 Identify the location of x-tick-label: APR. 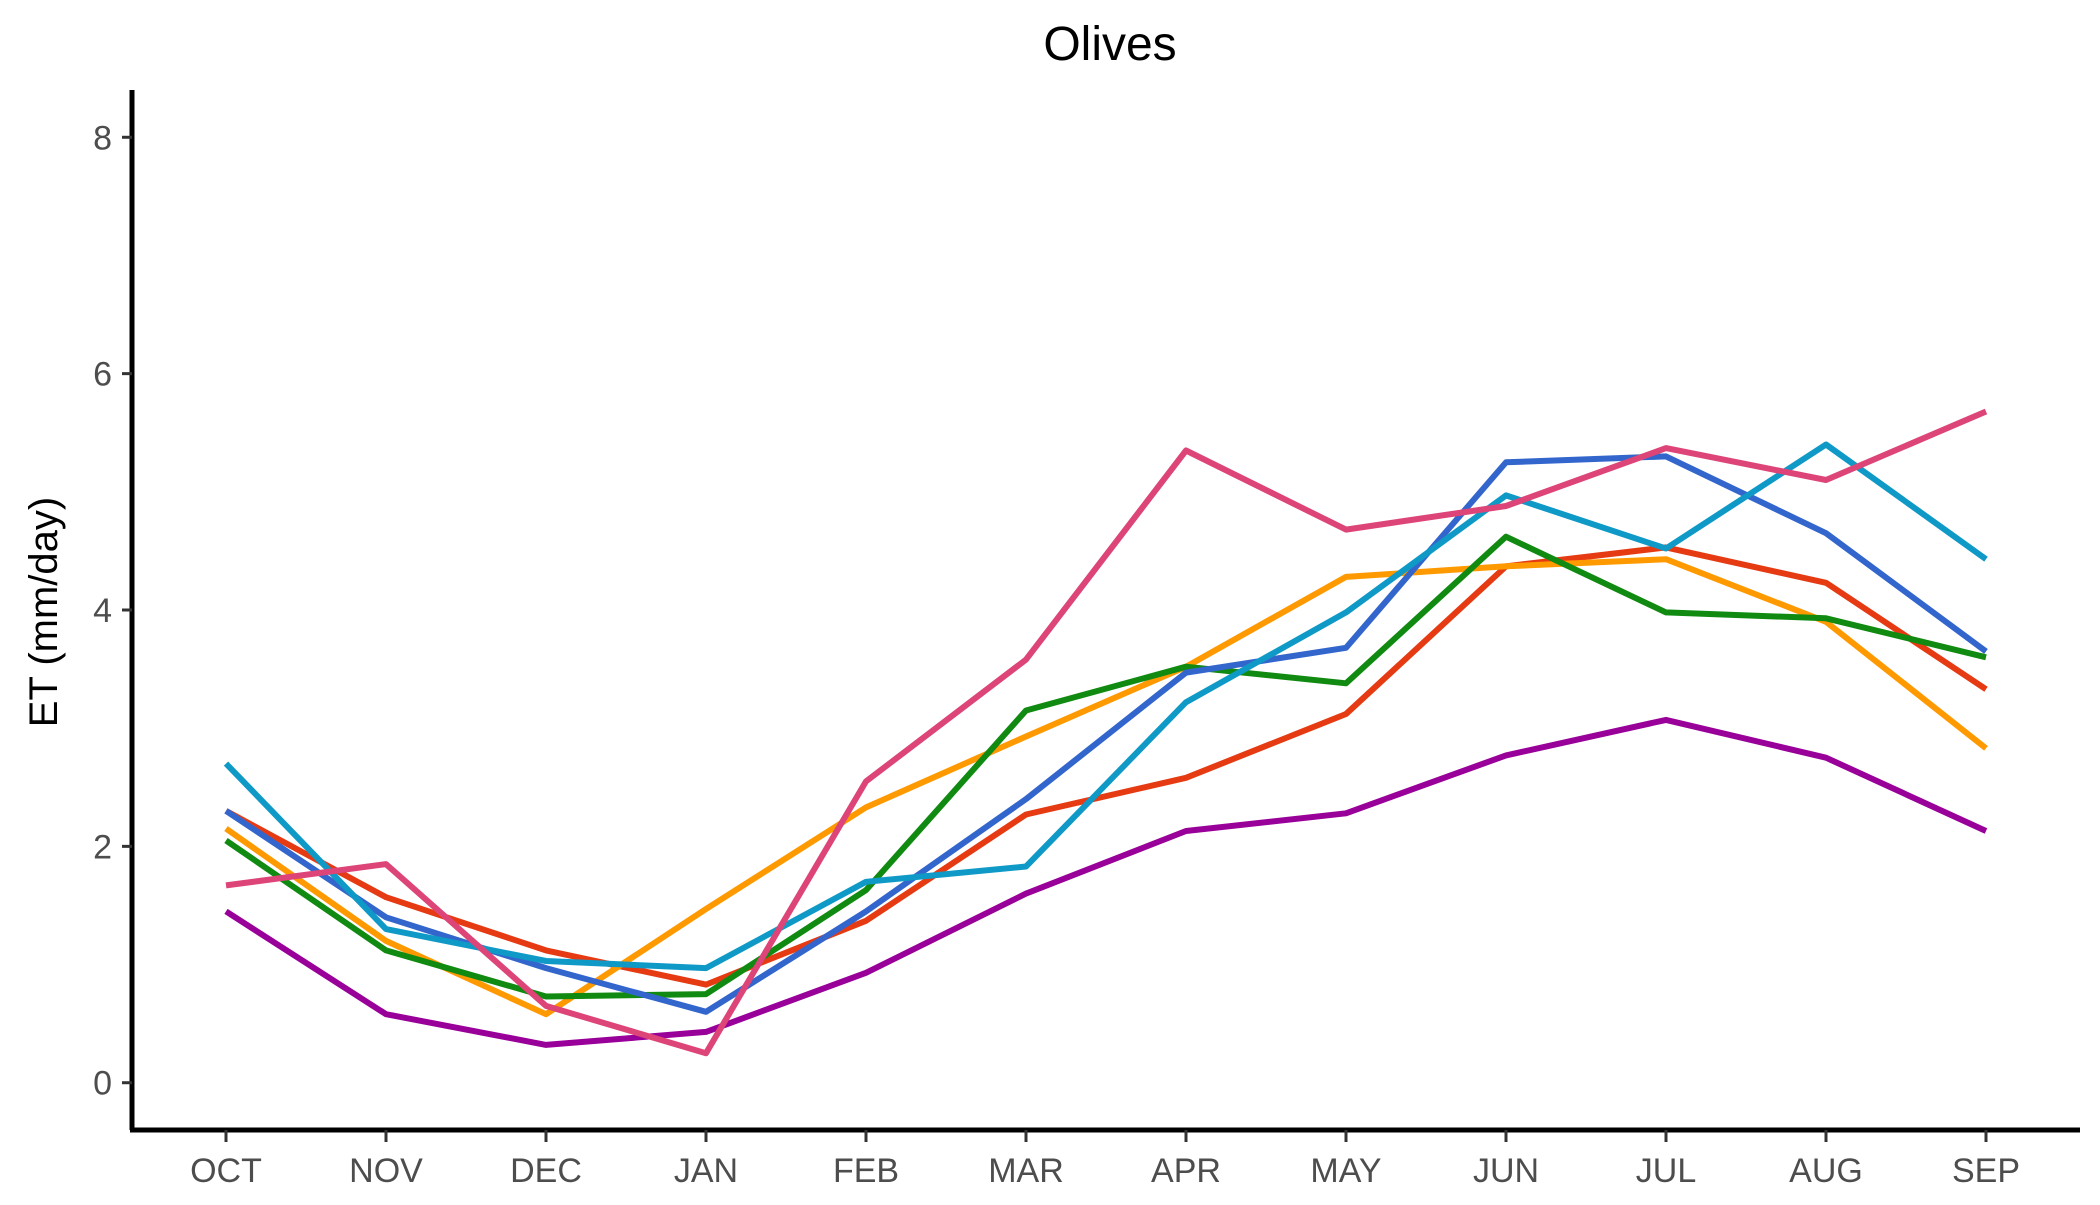
(1186, 1171).